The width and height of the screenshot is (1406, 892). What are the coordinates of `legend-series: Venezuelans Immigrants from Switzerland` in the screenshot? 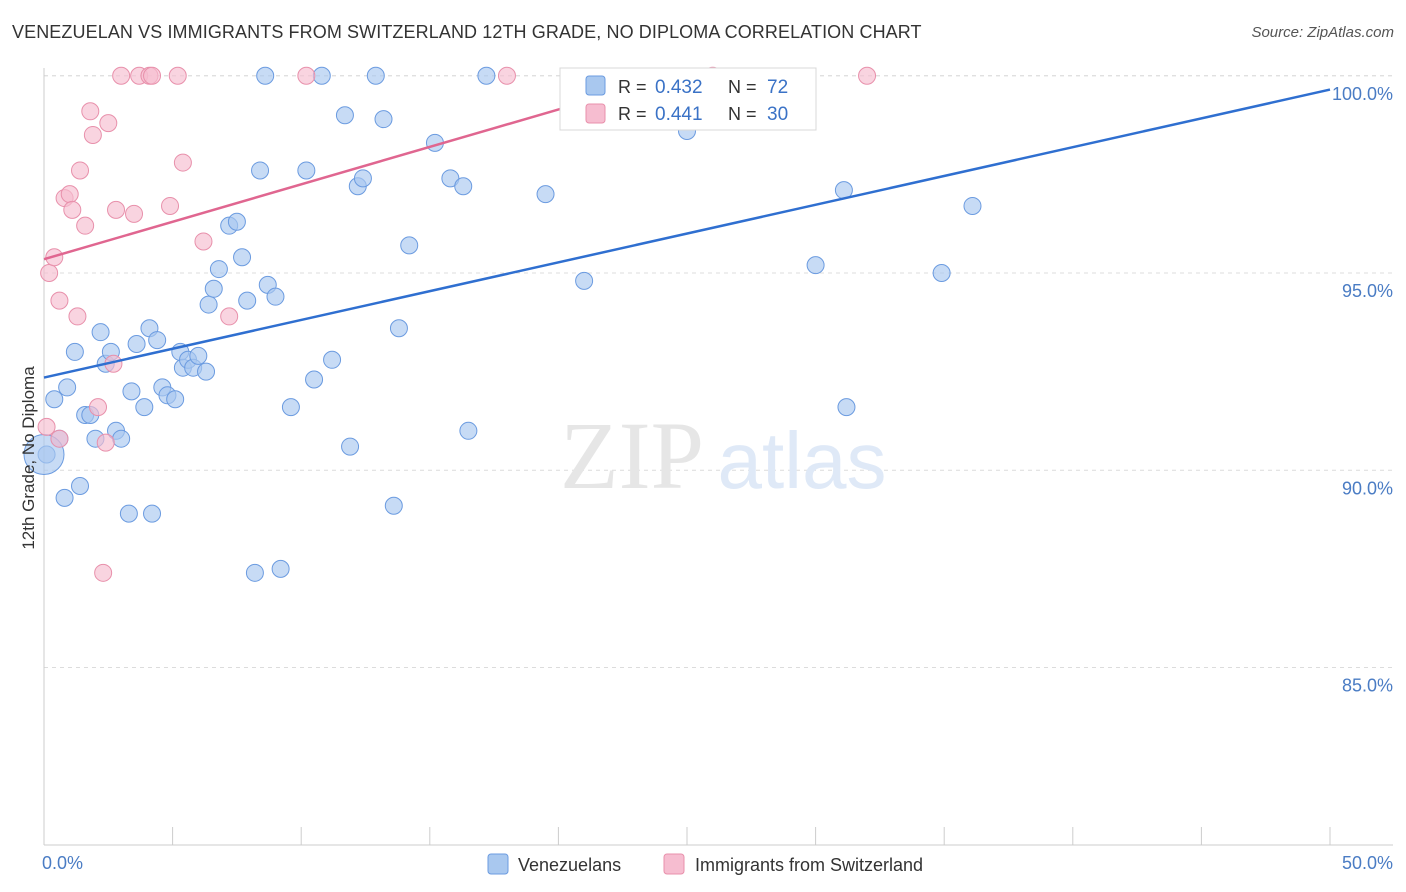 It's located at (705, 864).